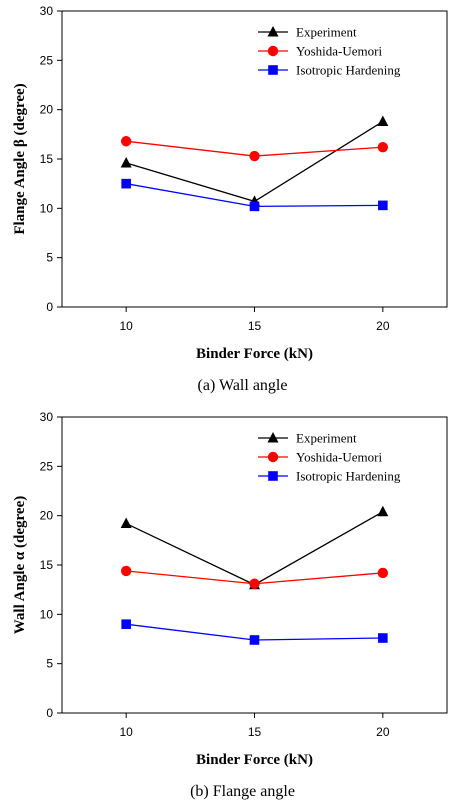 The image size is (455, 811). I want to click on legend-marker-yoshida-uemori-b, so click(273, 457).